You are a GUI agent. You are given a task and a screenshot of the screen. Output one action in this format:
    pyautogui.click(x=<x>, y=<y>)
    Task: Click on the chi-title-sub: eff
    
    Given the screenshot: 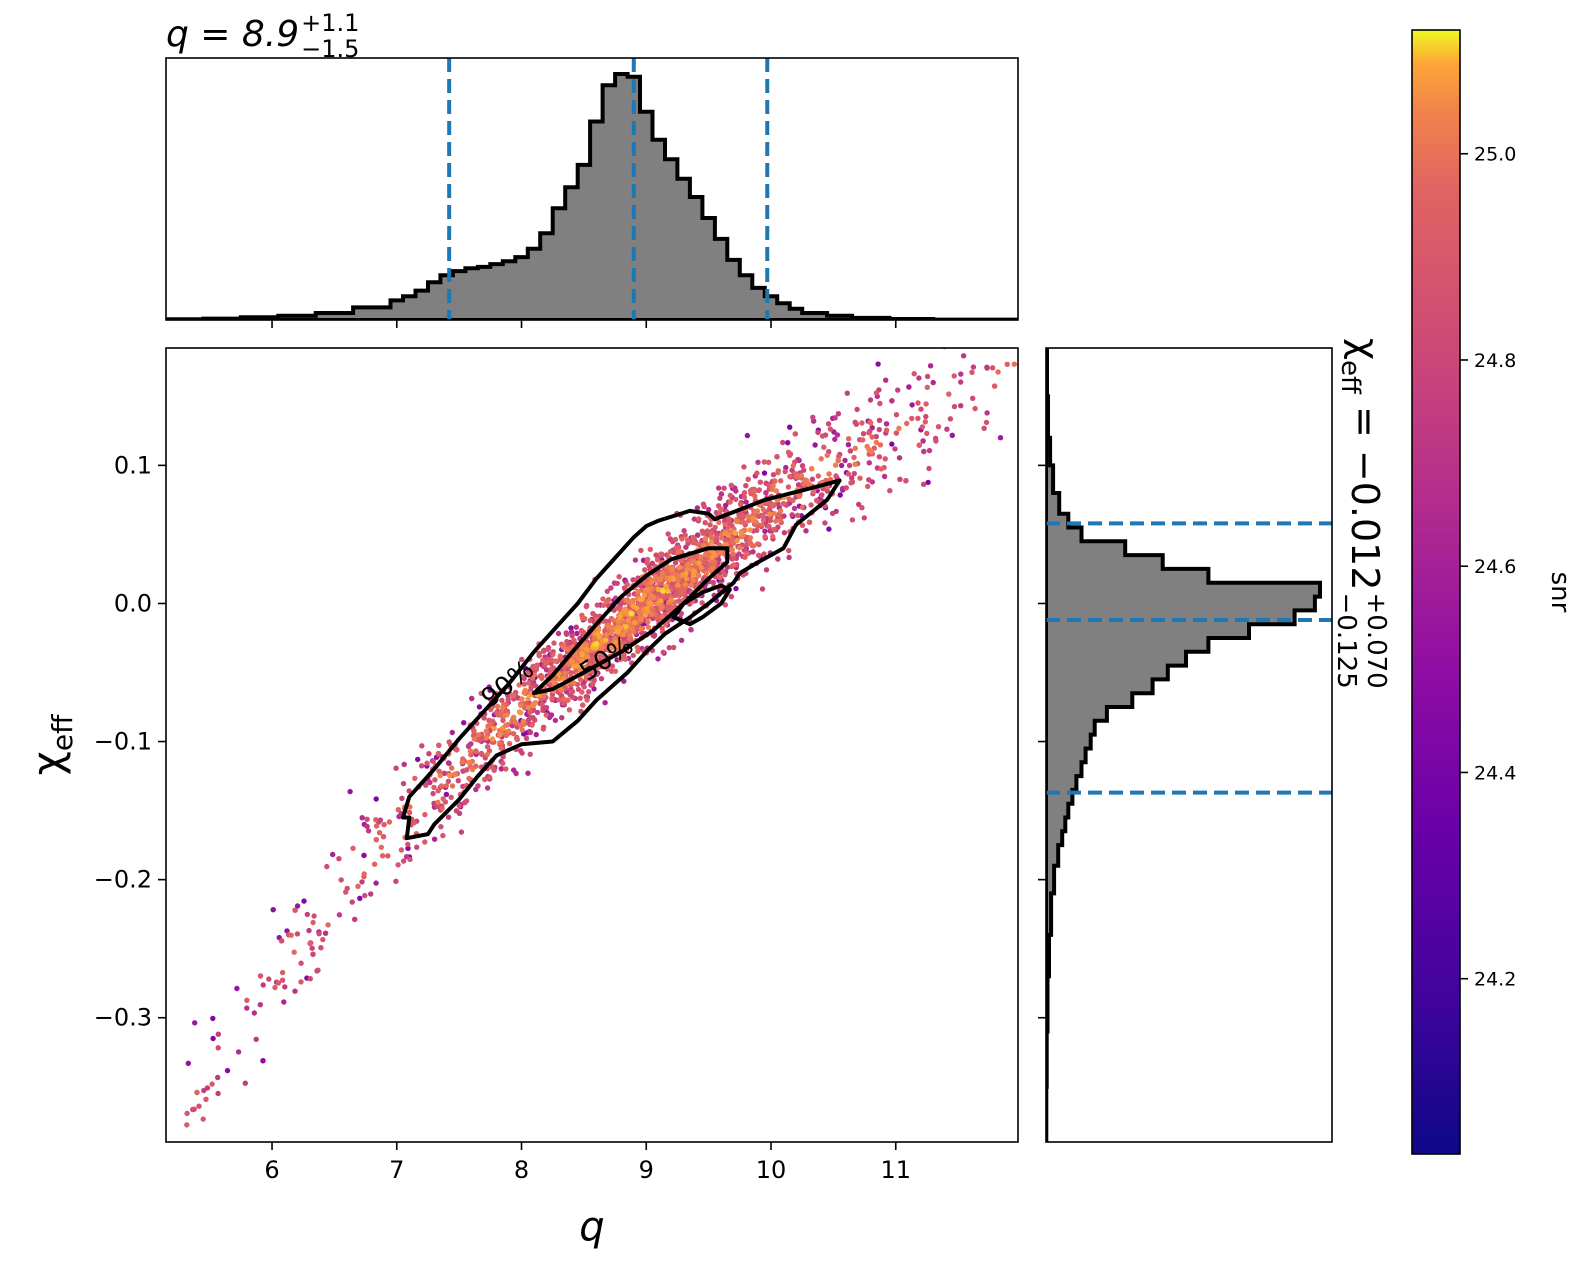 What is the action you would take?
    pyautogui.click(x=1350, y=377)
    